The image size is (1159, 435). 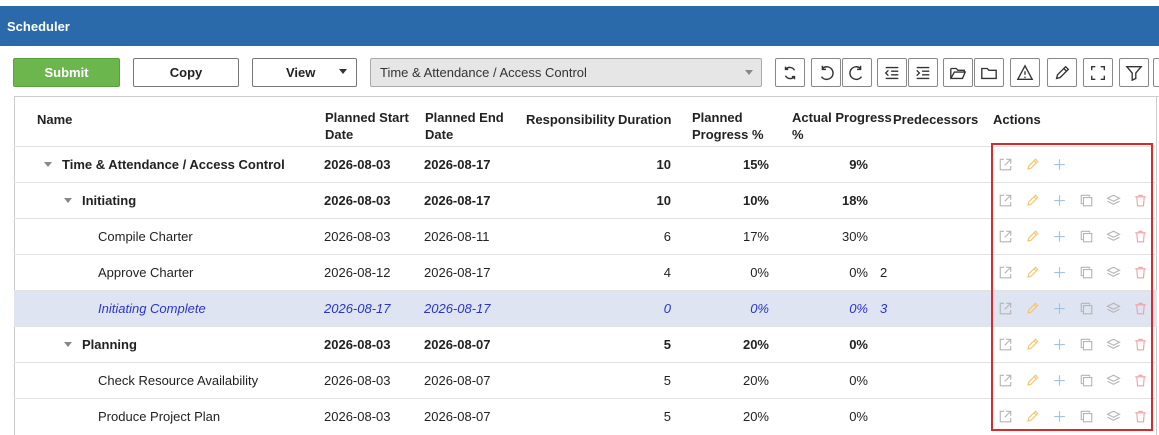 I want to click on table-row: Planning 2026-08-03 2026-08-07 5 20% 0%, so click(x=585, y=344).